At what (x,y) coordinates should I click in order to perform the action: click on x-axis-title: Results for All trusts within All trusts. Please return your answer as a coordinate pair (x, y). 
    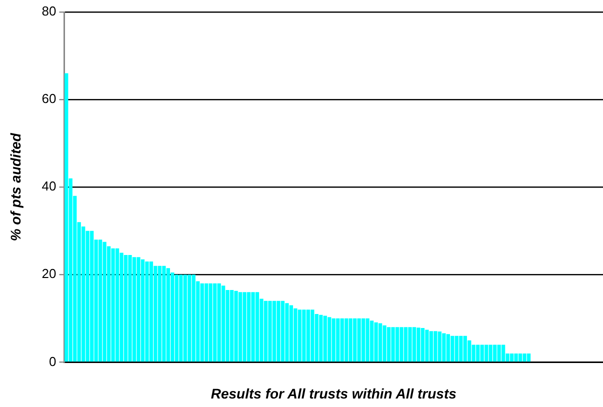
    Looking at the image, I should click on (333, 393).